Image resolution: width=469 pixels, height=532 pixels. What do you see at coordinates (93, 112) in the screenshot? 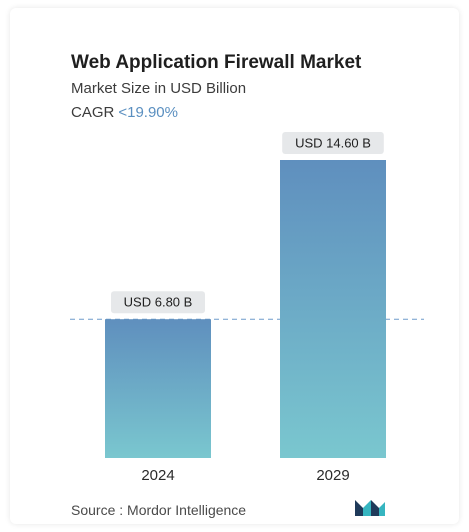
I see `cagr-label: CAGR` at bounding box center [93, 112].